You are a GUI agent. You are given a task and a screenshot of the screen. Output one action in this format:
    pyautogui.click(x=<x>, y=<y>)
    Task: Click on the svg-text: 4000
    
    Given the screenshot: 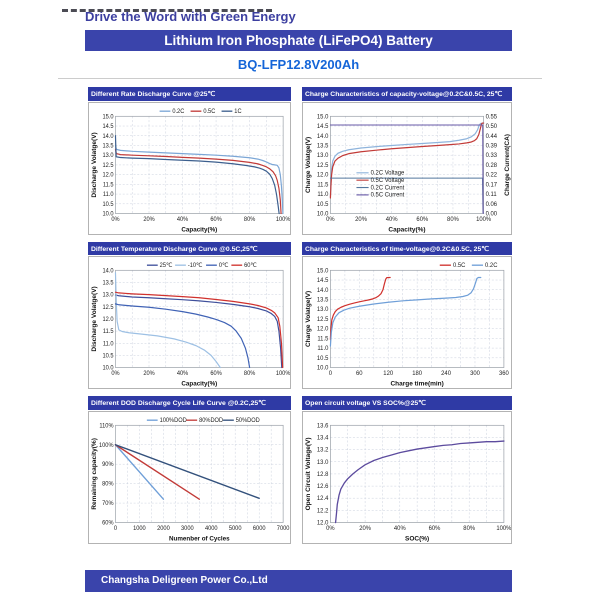 What is the action you would take?
    pyautogui.click(x=211, y=529)
    